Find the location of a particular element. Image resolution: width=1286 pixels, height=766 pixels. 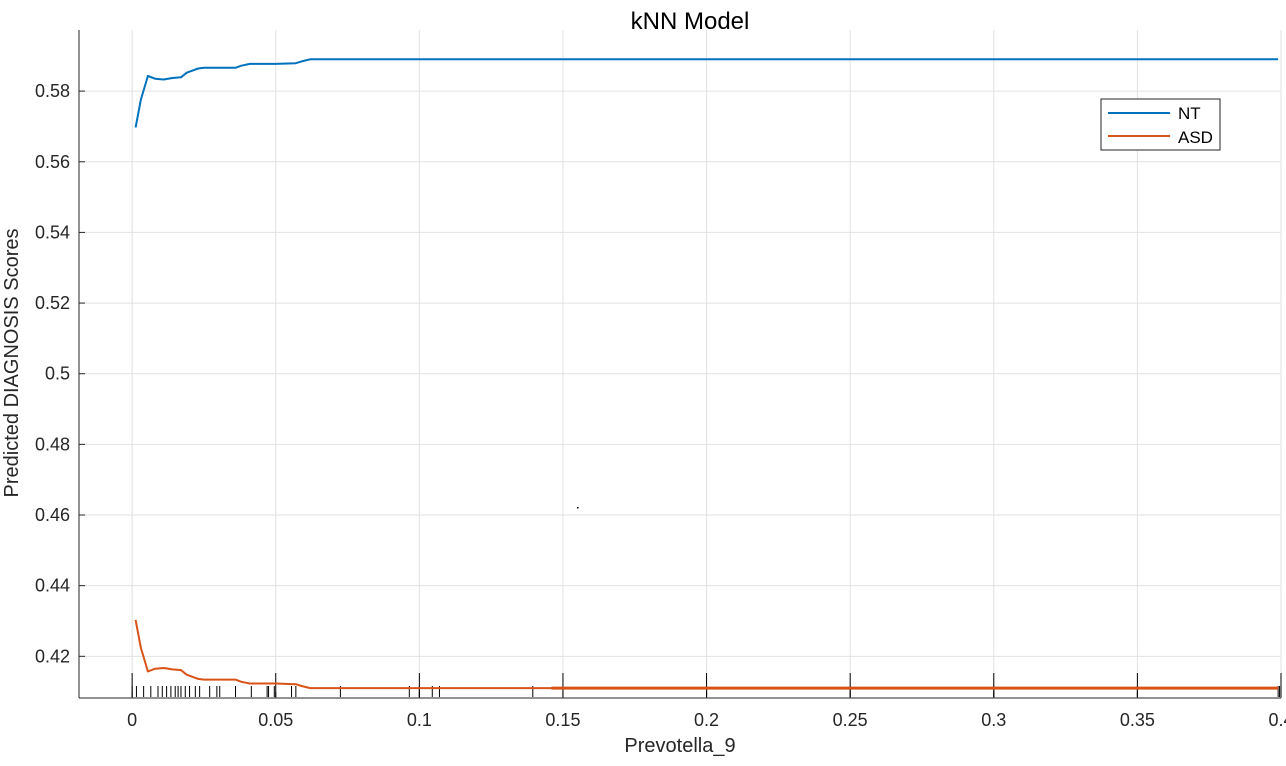

series-line-nt is located at coordinates (706, 93).